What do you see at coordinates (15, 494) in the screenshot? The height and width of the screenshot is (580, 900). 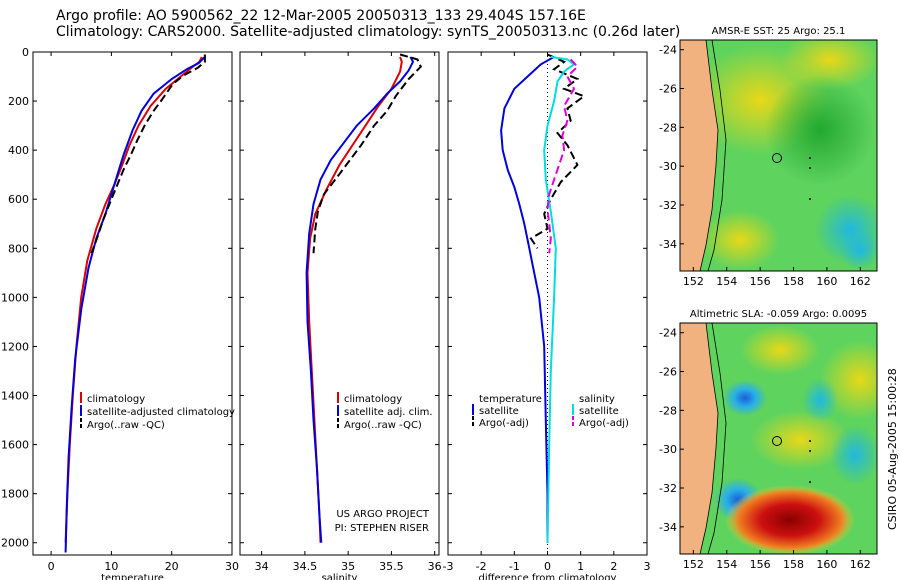 I see `y-tick-label: 1800` at bounding box center [15, 494].